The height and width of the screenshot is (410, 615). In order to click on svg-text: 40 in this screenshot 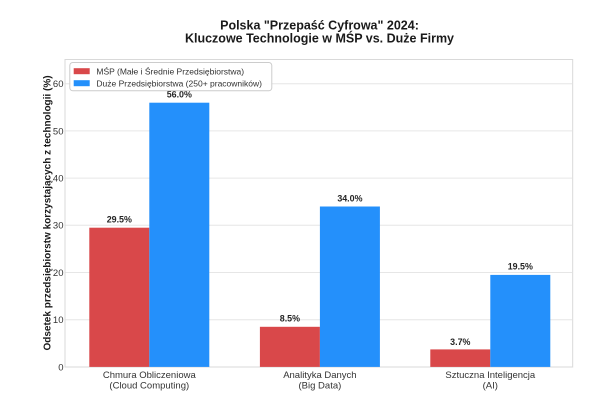, I will do `click(58, 179)`.